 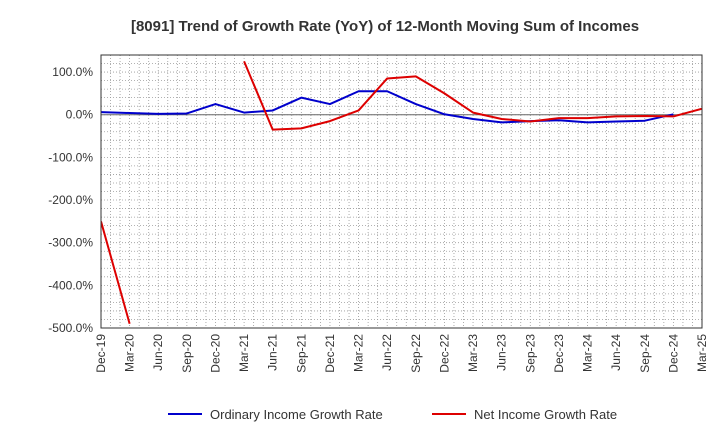 What do you see at coordinates (545, 414) in the screenshot?
I see `legend-label-2: Net Income Growth Rate` at bounding box center [545, 414].